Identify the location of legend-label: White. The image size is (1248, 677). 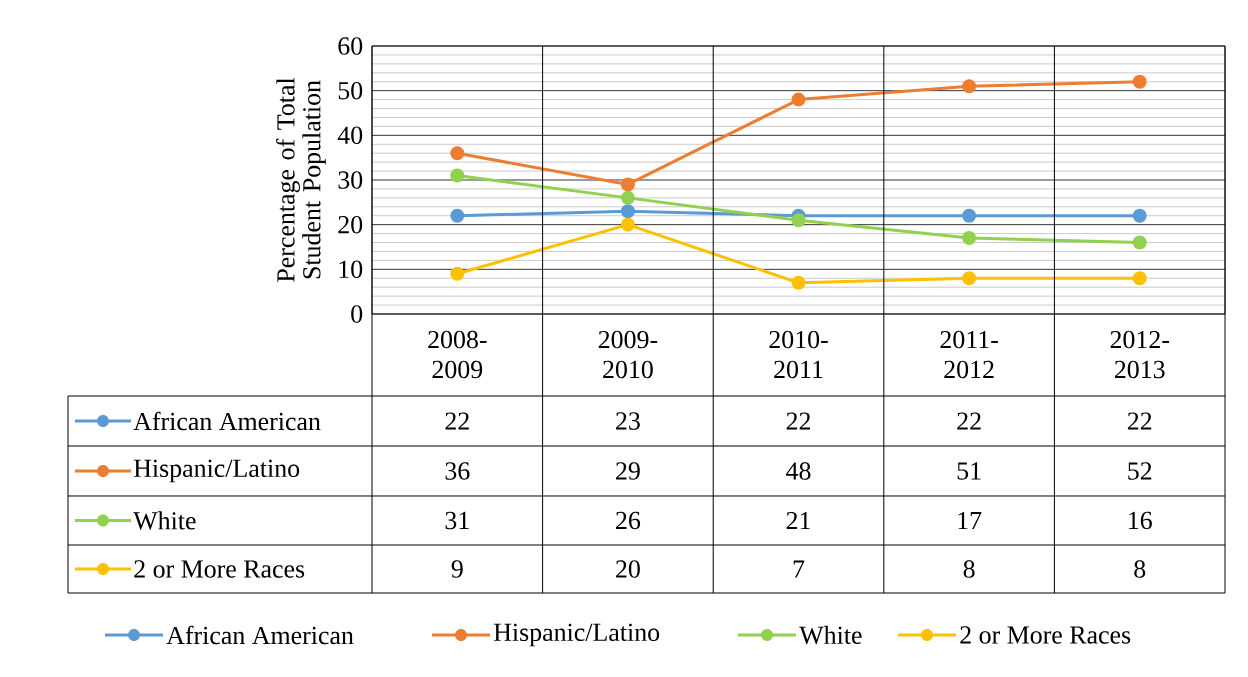
(164, 520).